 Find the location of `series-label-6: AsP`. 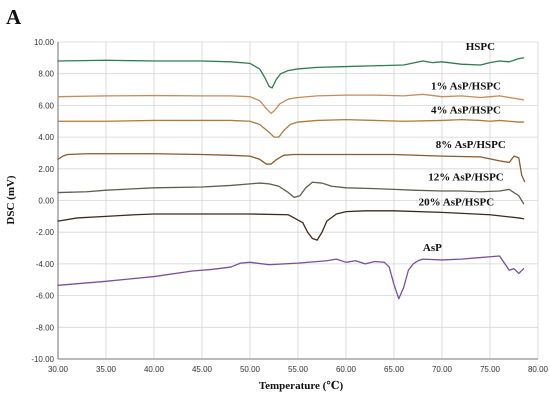

series-label-6: AsP is located at coordinates (432, 248).